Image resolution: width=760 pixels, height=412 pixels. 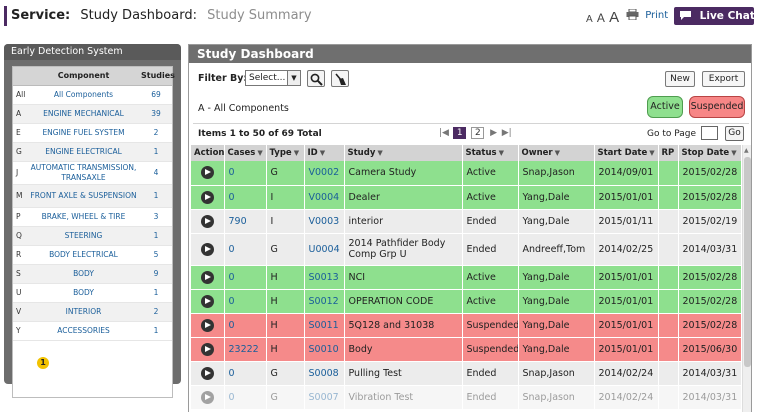 I want to click on study-id-link: S0011, so click(x=323, y=325).